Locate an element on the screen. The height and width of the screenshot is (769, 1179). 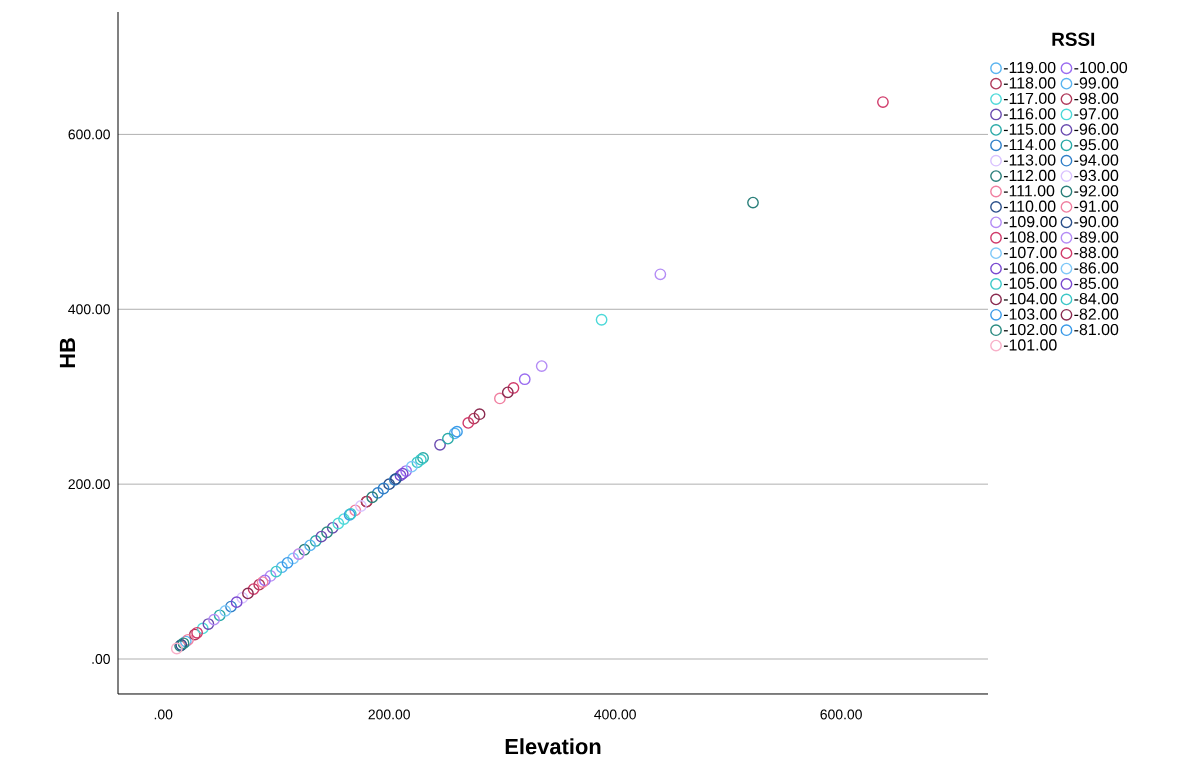
legend-label: -102.00 is located at coordinates (1030, 329).